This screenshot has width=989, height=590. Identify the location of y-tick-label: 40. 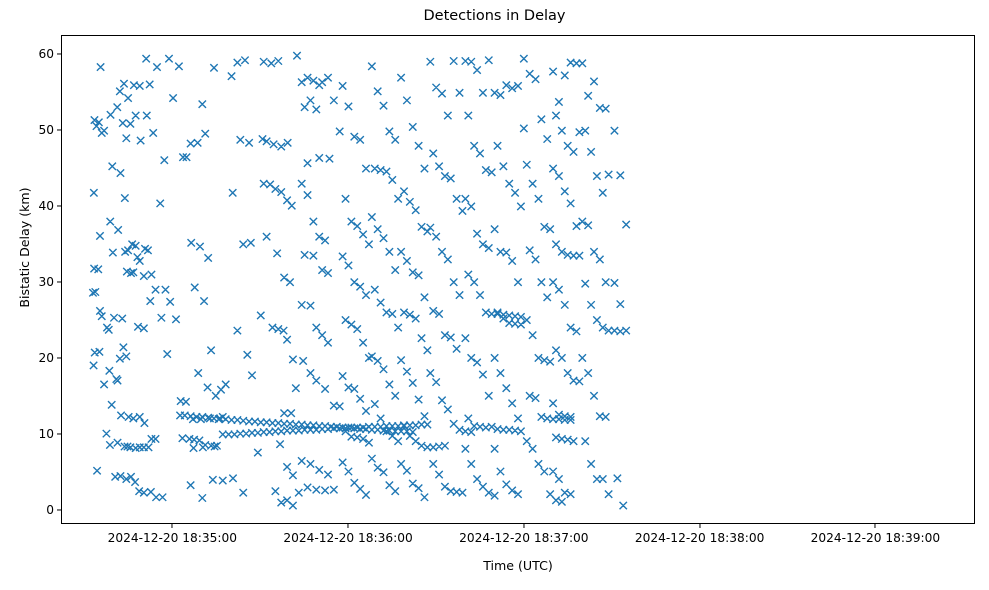
(46, 206).